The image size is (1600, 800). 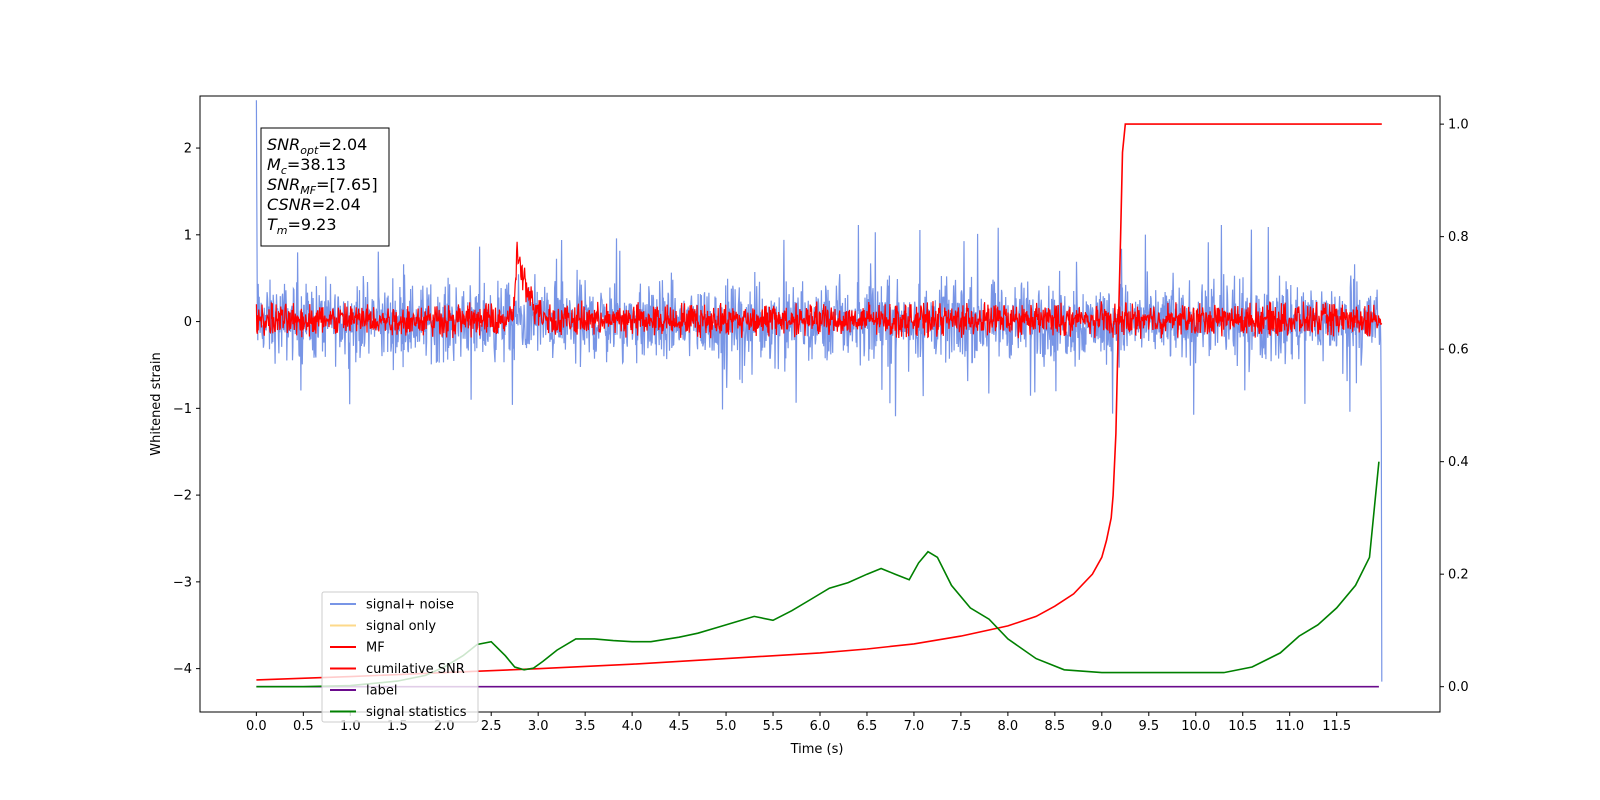 I want to click on y-right-tick-label: 0.4, so click(x=1458, y=462).